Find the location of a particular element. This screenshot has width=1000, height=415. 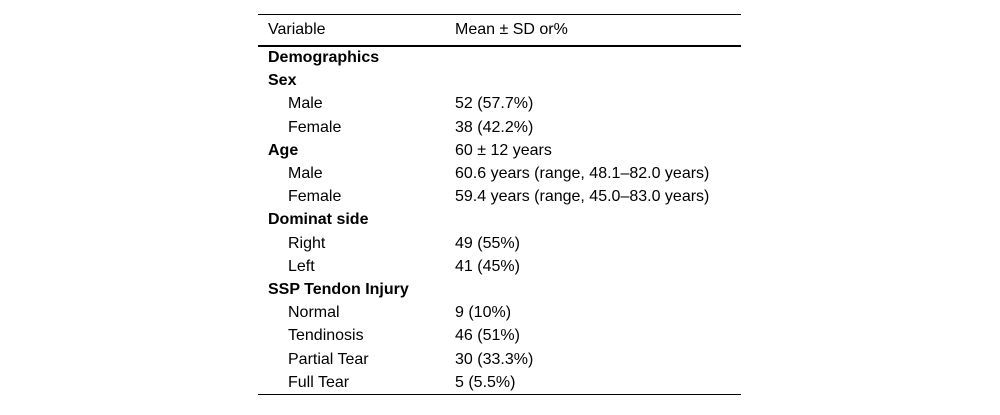

value-cell: 52 (57.7%) is located at coordinates (494, 104).